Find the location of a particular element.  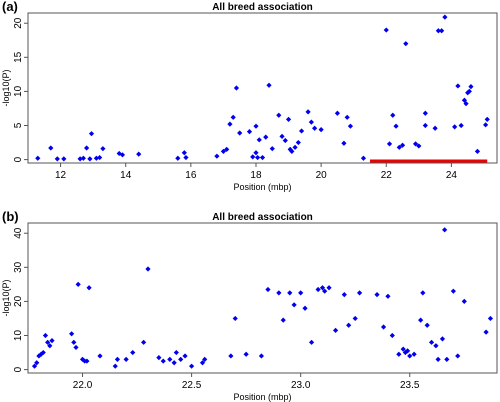

x-tick-label: 14 is located at coordinates (126, 175).